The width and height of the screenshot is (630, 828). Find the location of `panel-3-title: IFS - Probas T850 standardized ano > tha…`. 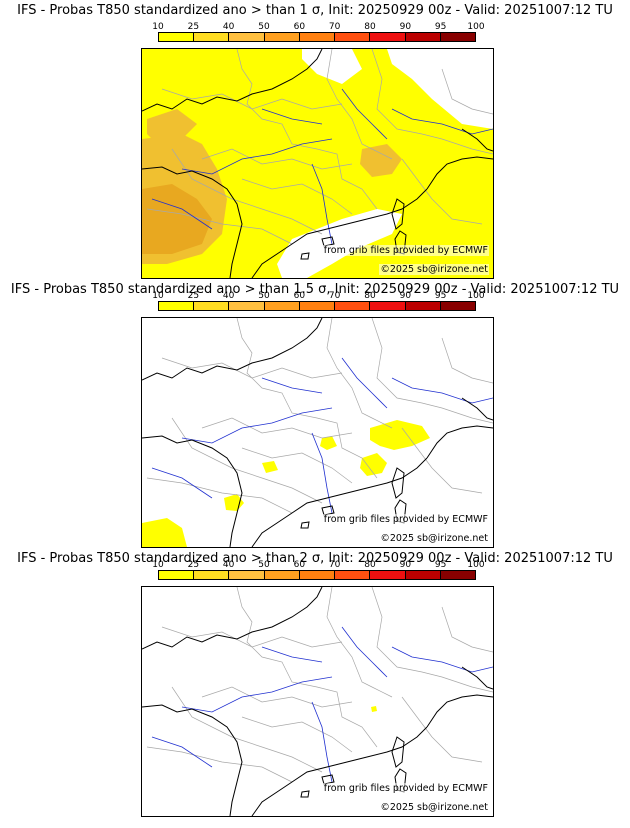

panel-3-title: IFS - Probas T850 standardized ano > tha… is located at coordinates (315, 558).